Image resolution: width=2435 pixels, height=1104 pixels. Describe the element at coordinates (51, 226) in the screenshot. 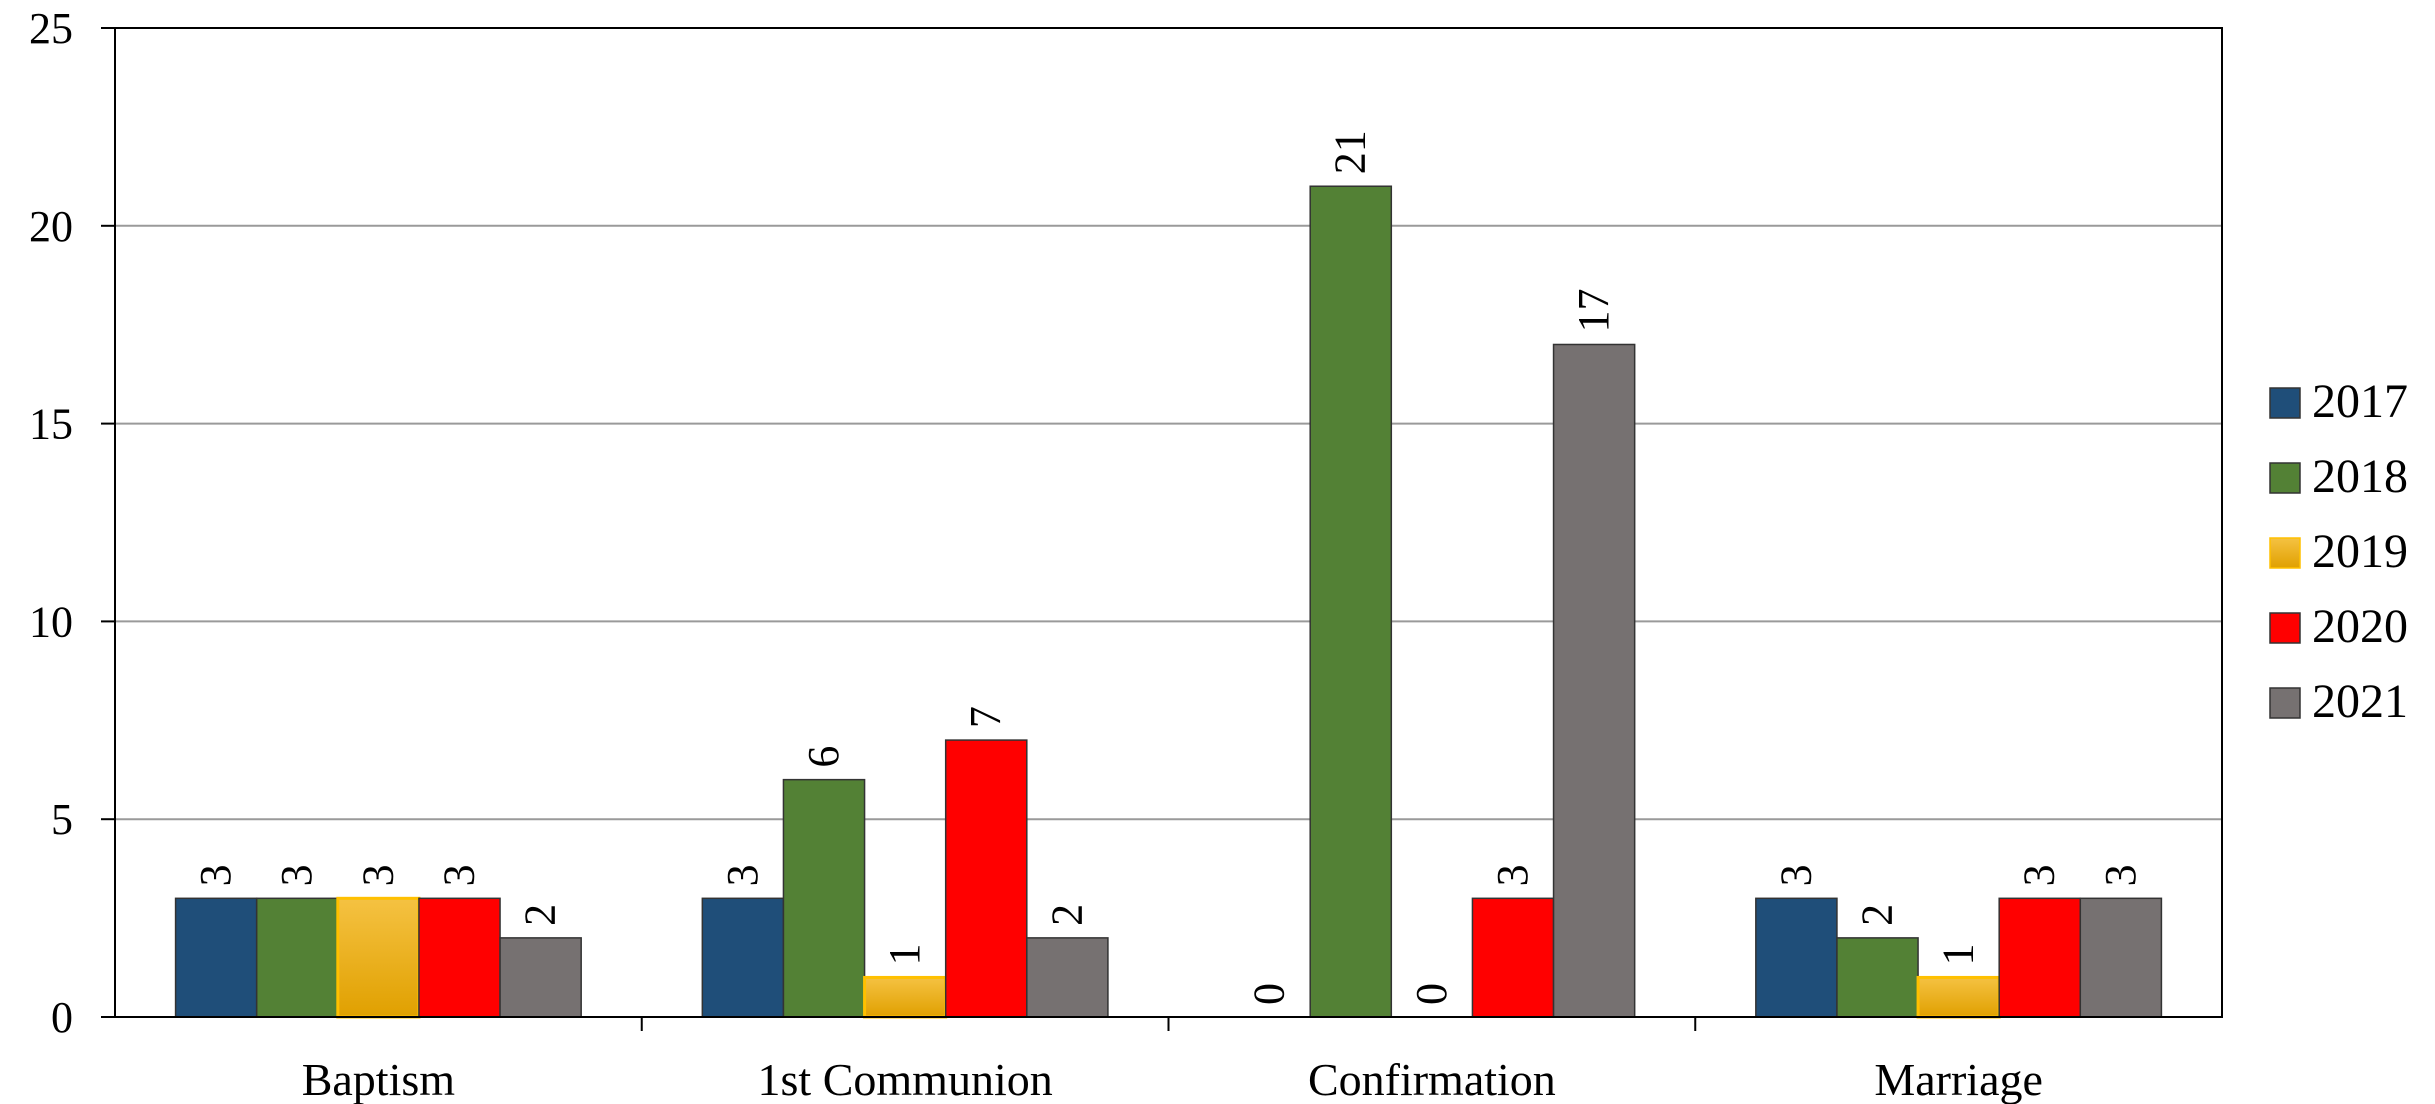

I see `y-tick-label: 20` at that location.